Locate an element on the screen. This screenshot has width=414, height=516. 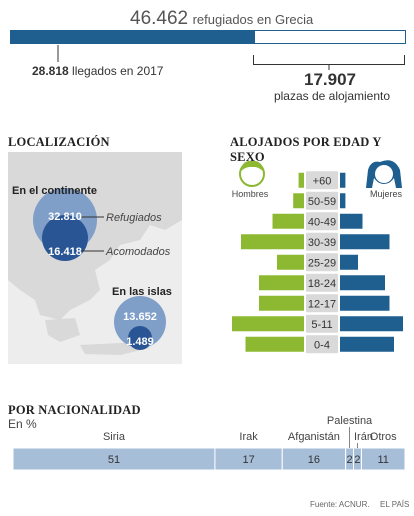
housed-label: Acomodados is located at coordinates (138, 252).